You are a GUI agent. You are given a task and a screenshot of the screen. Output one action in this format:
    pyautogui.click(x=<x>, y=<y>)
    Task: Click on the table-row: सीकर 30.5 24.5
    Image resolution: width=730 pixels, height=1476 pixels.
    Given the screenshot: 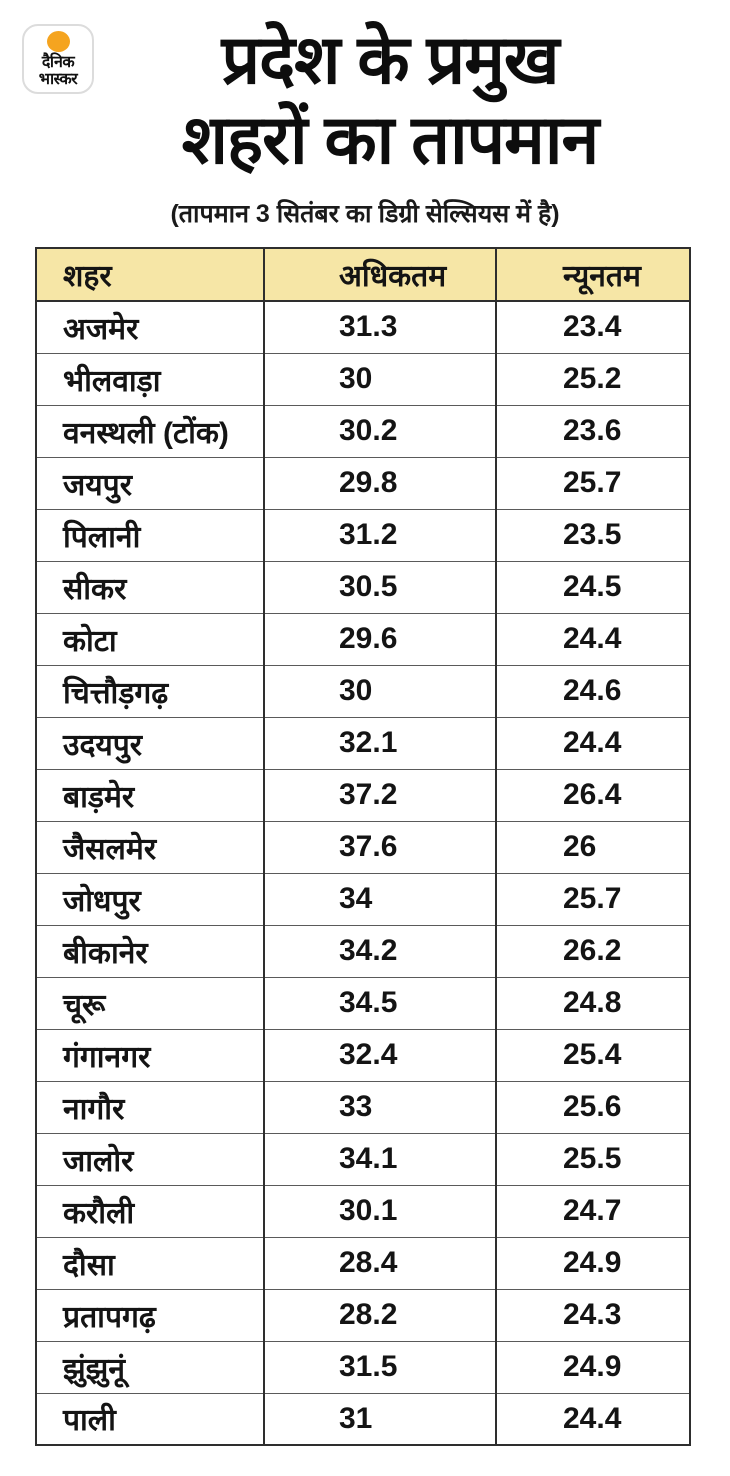 What is the action you would take?
    pyautogui.click(x=363, y=587)
    